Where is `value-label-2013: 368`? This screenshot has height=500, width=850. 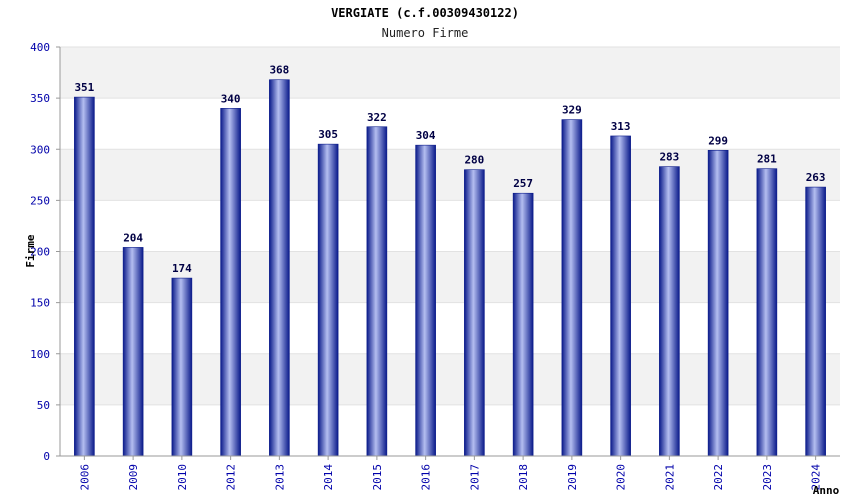
value-label-2013: 368 is located at coordinates (279, 70).